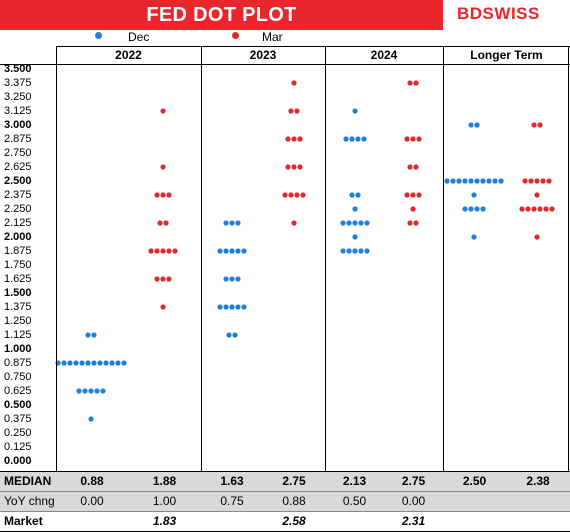  I want to click on legend-label-mar: Mar, so click(272, 37).